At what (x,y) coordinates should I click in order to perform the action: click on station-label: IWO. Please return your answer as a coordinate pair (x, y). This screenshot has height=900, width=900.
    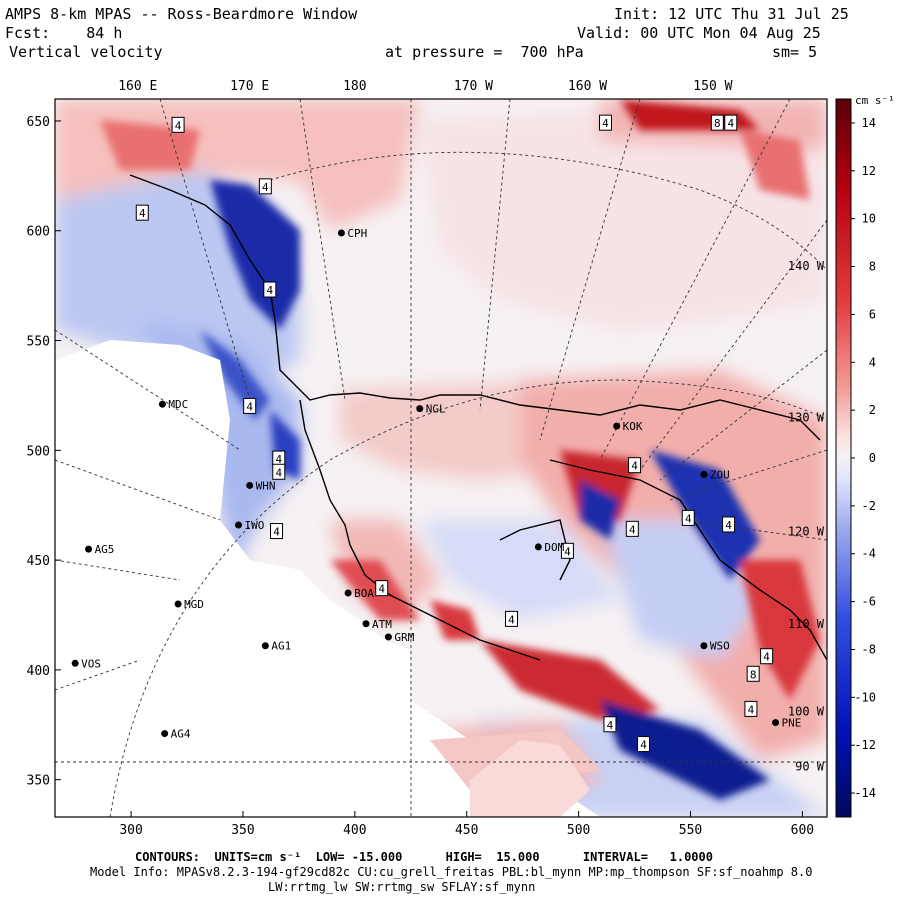
    Looking at the image, I should click on (254, 525).